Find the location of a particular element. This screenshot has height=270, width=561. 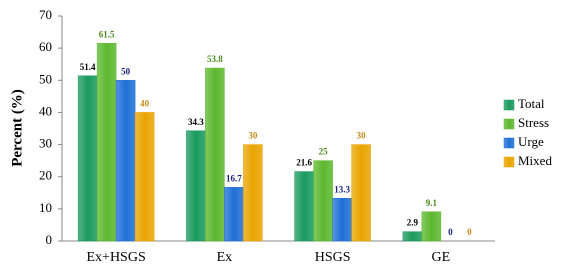

x-tick-label: GE is located at coordinates (441, 257).